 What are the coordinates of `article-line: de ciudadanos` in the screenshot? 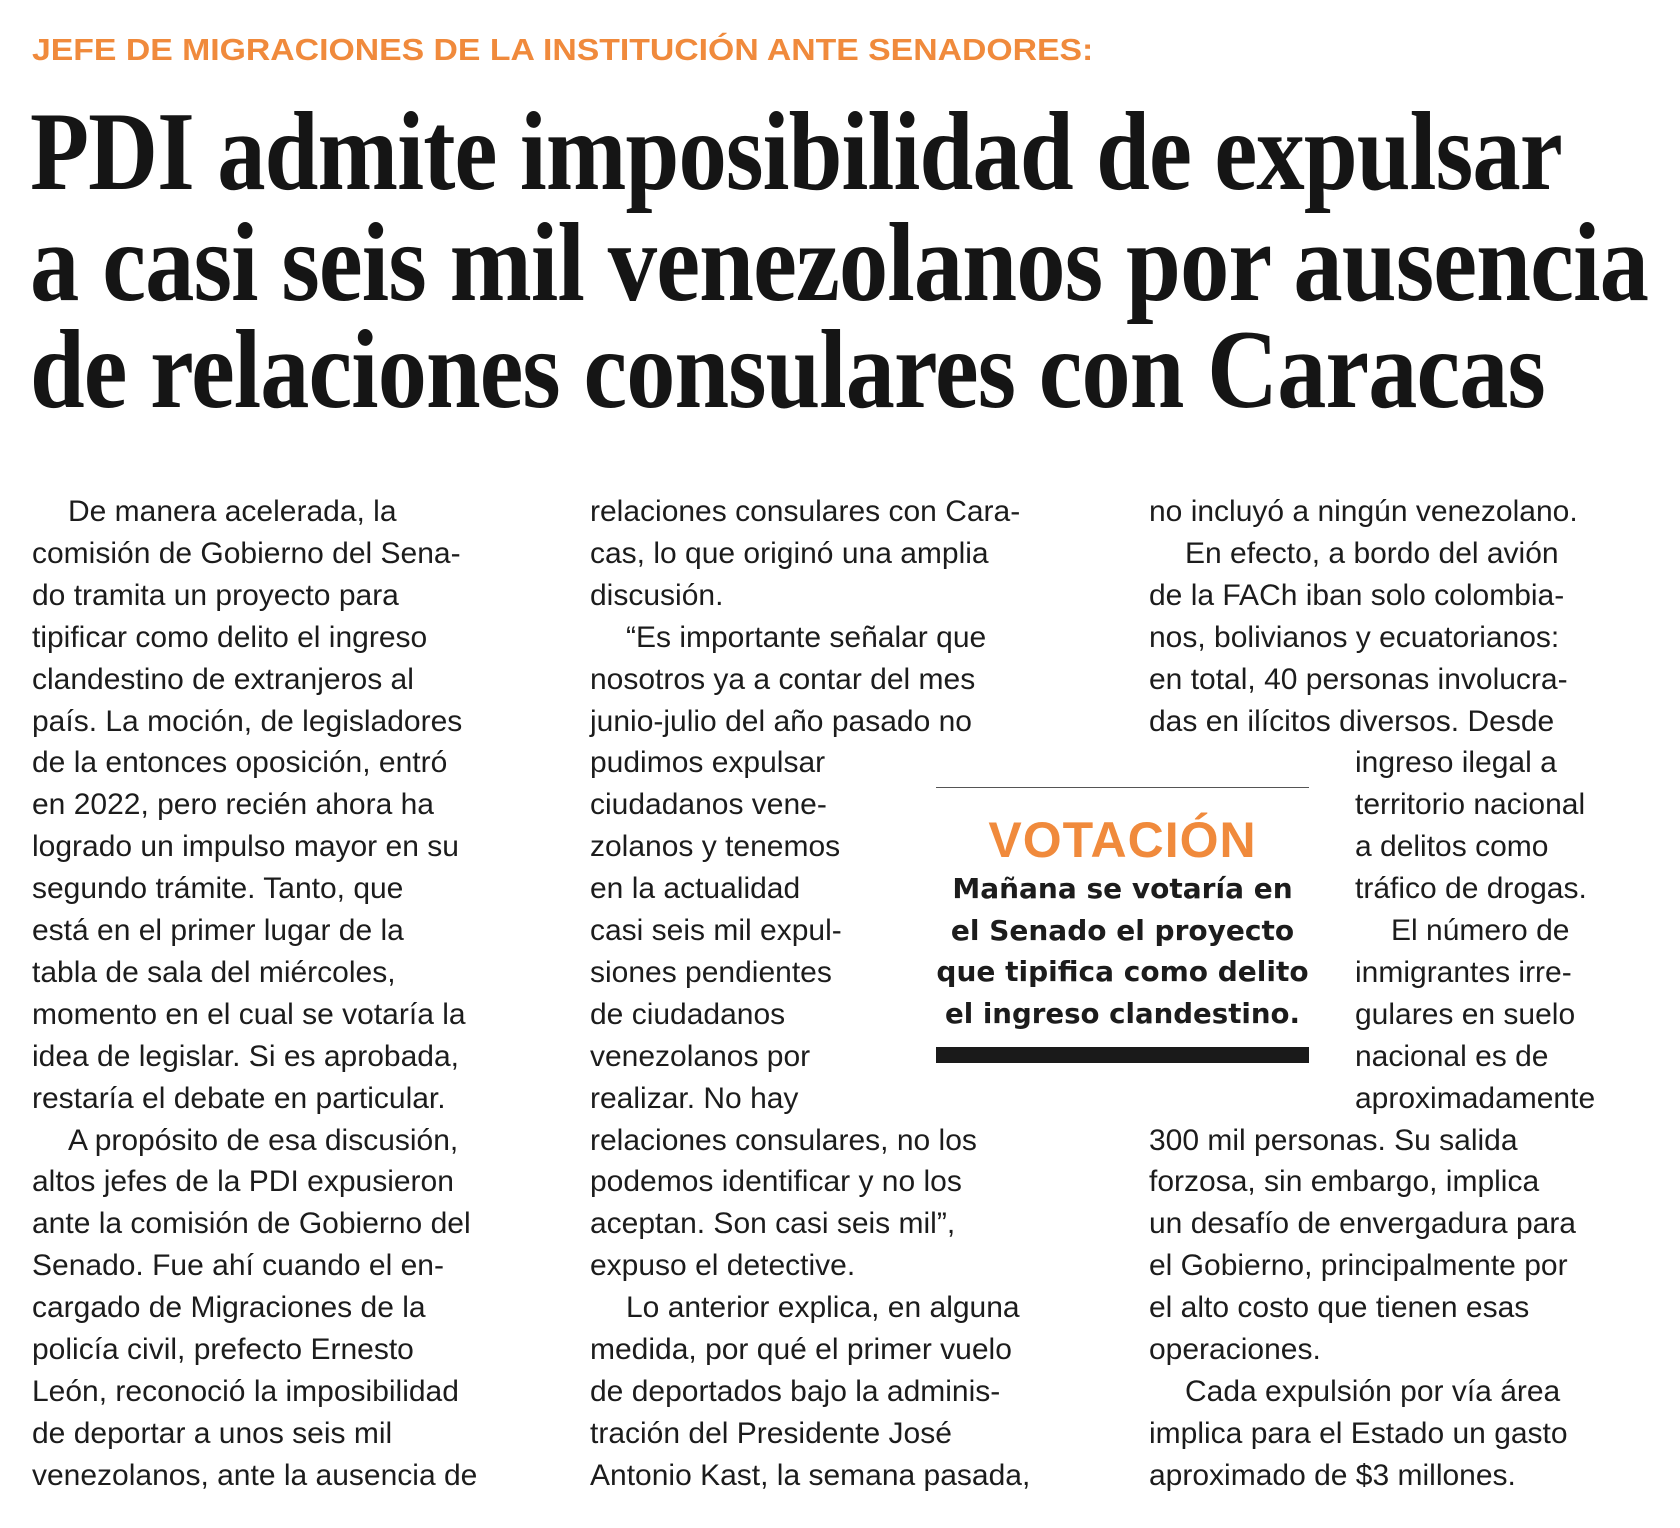 It's located at (688, 1014).